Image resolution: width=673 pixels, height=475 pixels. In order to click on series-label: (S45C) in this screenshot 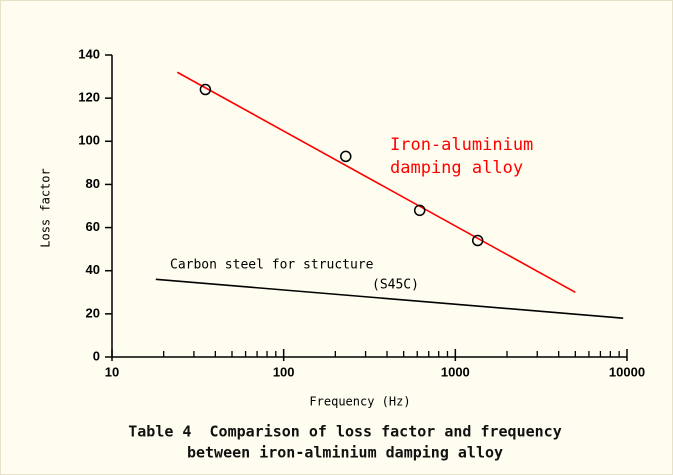, I will do `click(395, 285)`.